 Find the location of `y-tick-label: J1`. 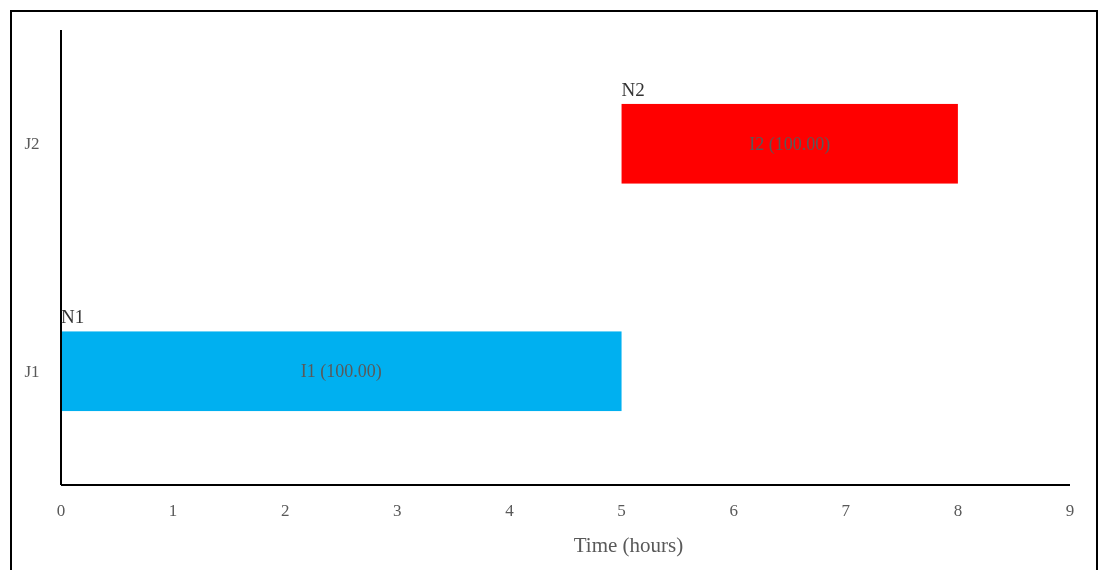

y-tick-label: J1 is located at coordinates (32, 371).